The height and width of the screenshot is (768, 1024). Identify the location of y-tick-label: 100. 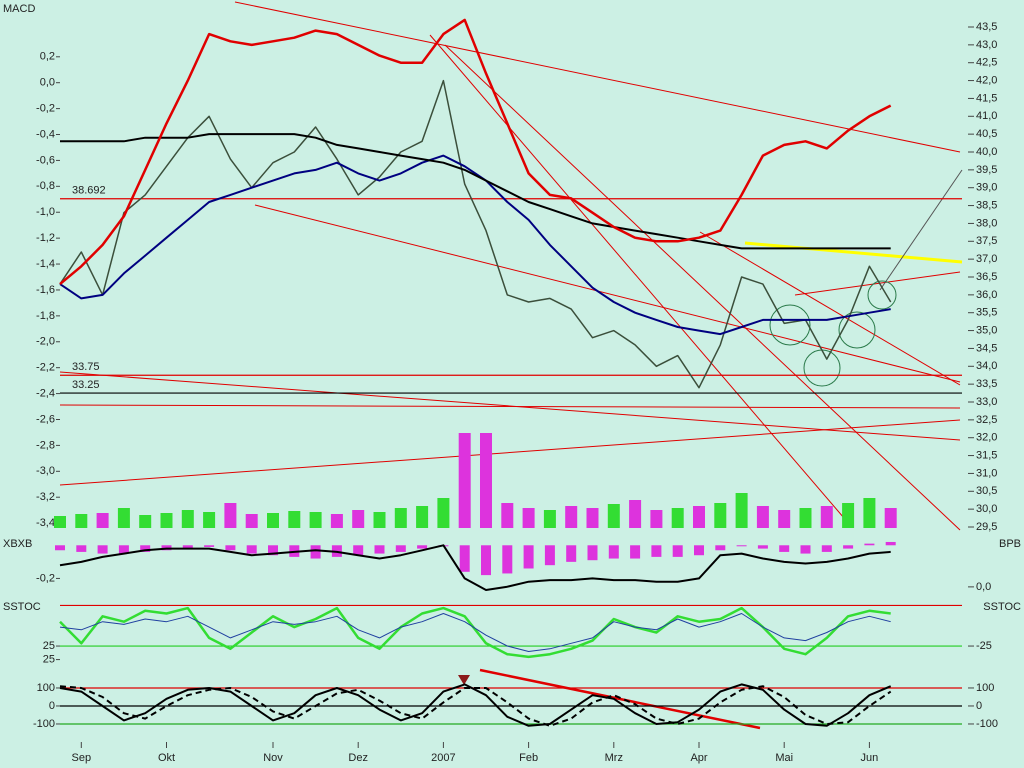
(46, 688).